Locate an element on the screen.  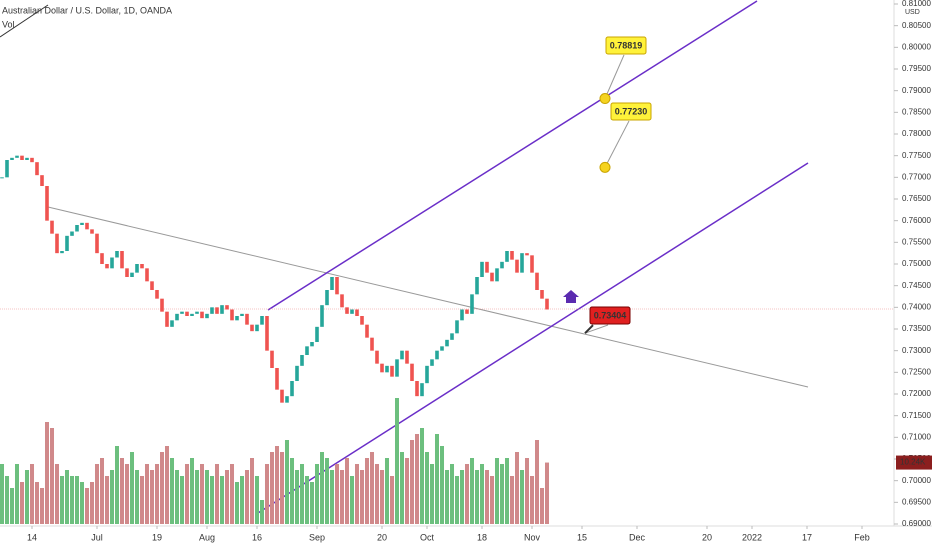
x-tick-label: Oct is located at coordinates (427, 537).